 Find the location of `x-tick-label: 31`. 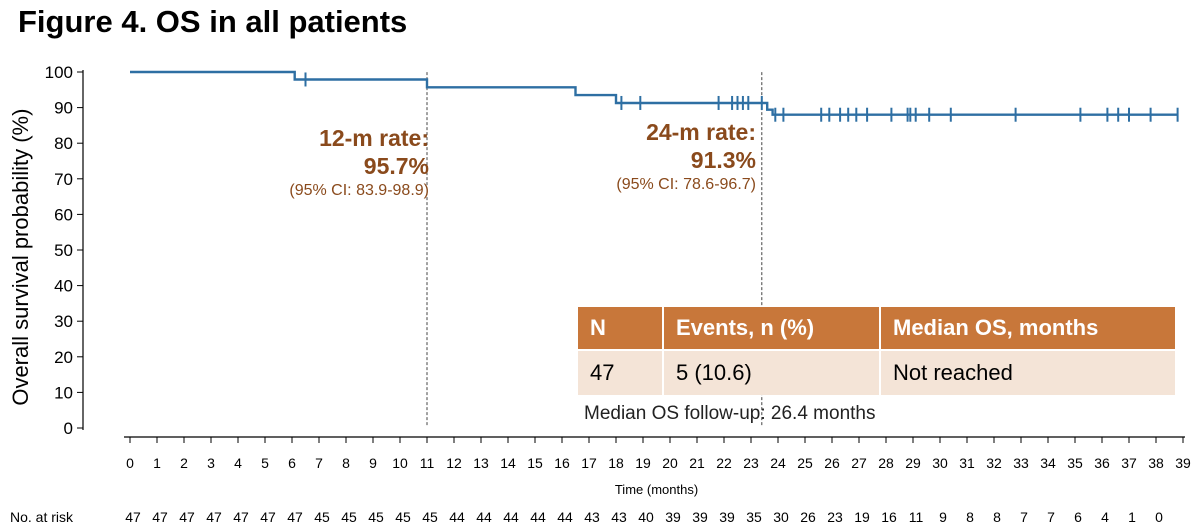

x-tick-label: 31 is located at coordinates (967, 463).